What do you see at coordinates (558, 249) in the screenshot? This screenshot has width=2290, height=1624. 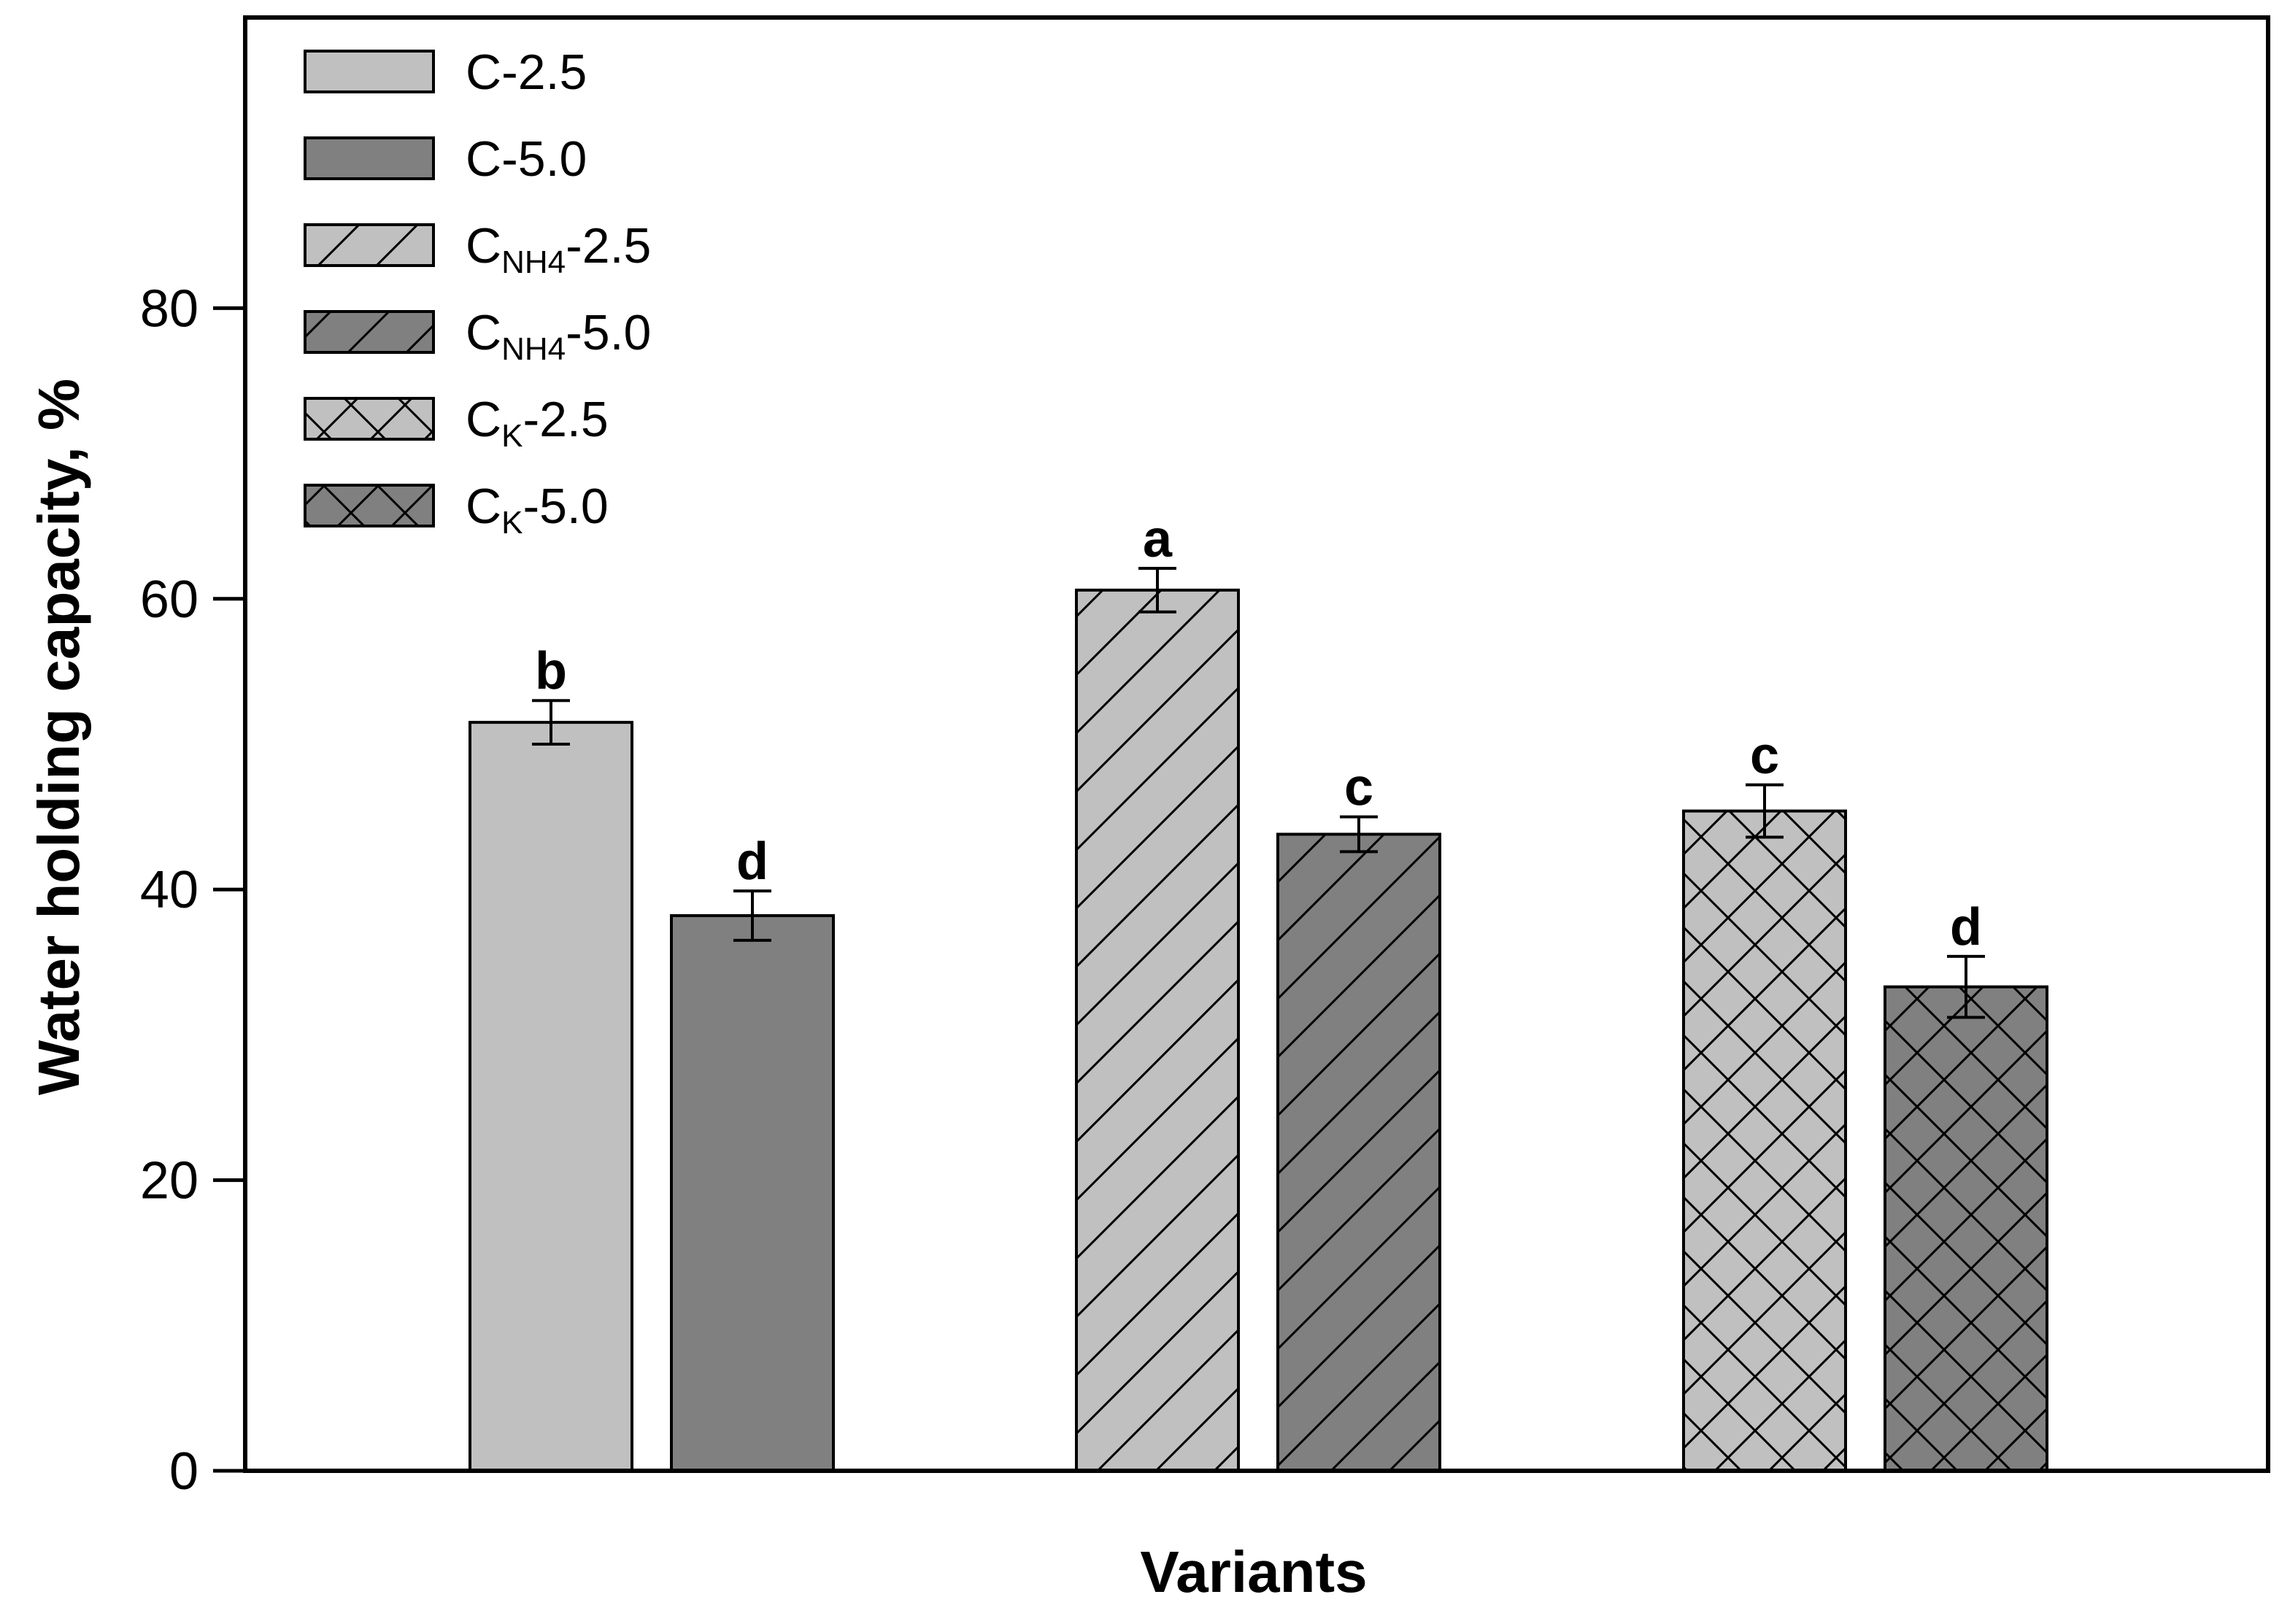 I see `legend-label: CNH4-2.5` at bounding box center [558, 249].